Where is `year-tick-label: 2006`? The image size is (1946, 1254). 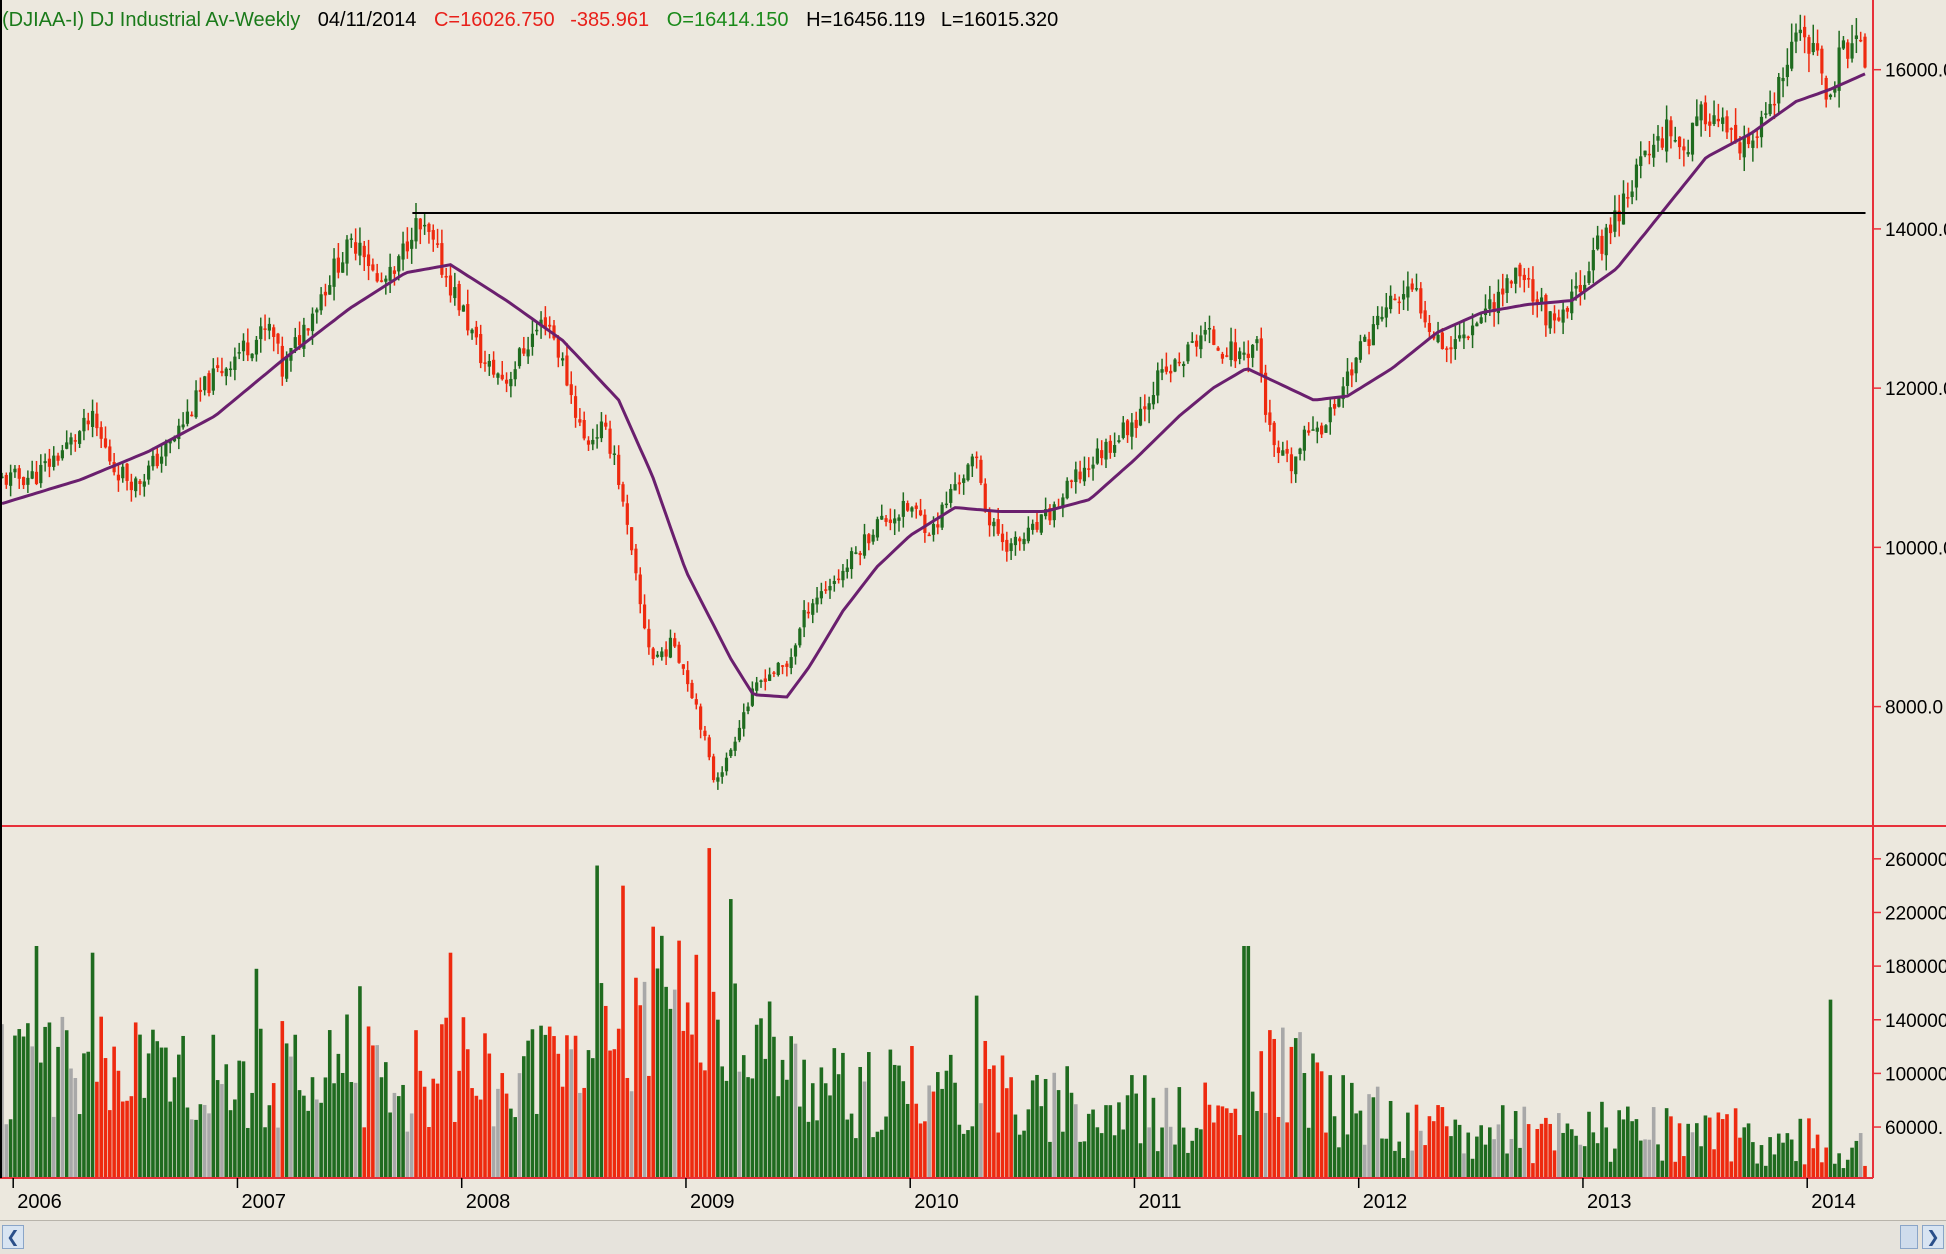 year-tick-label: 2006 is located at coordinates (39, 1202).